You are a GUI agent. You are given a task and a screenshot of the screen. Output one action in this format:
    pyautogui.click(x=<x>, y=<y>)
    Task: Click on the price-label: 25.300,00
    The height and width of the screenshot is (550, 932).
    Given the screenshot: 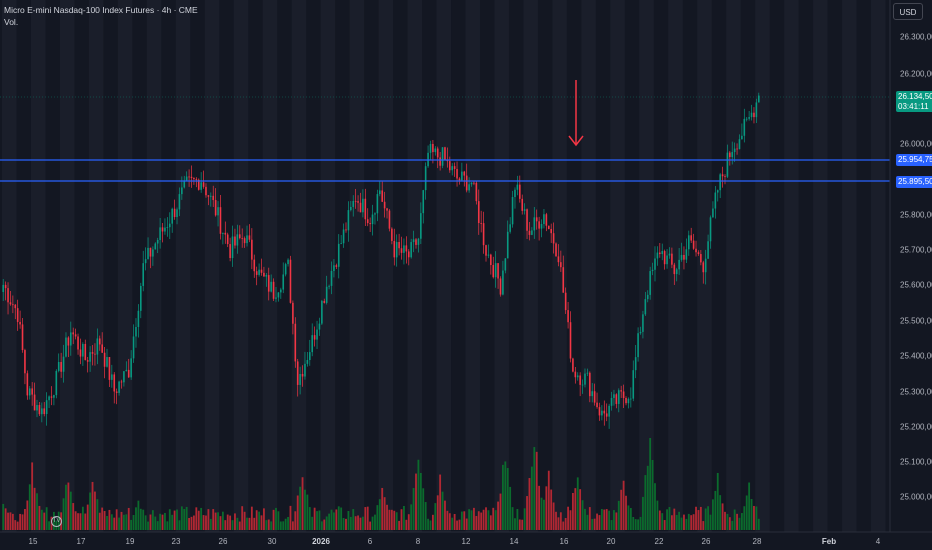 What is the action you would take?
    pyautogui.click(x=916, y=392)
    